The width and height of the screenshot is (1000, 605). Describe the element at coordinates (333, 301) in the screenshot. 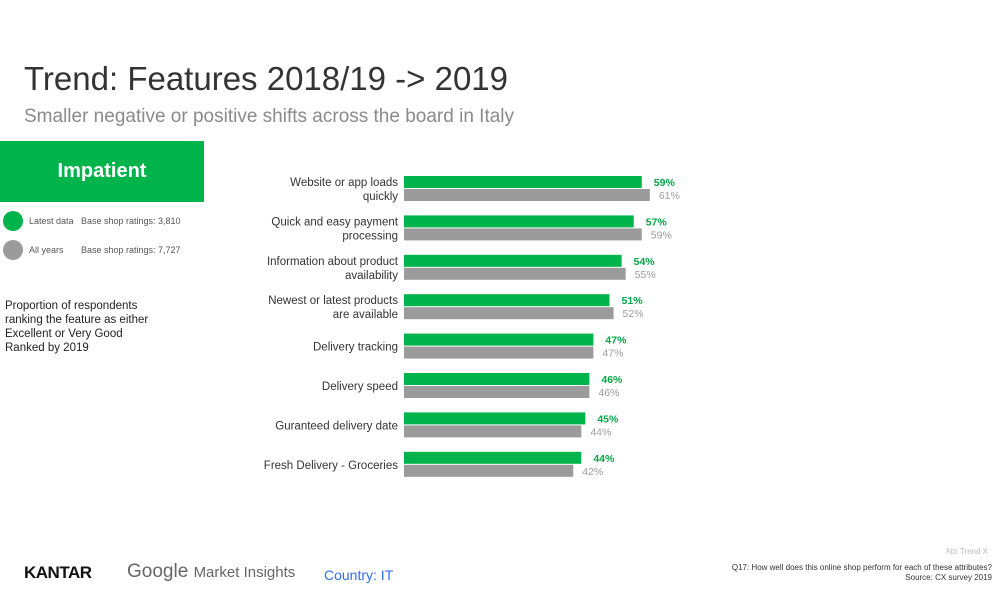

I see `category-label: Newest or latest products` at that location.